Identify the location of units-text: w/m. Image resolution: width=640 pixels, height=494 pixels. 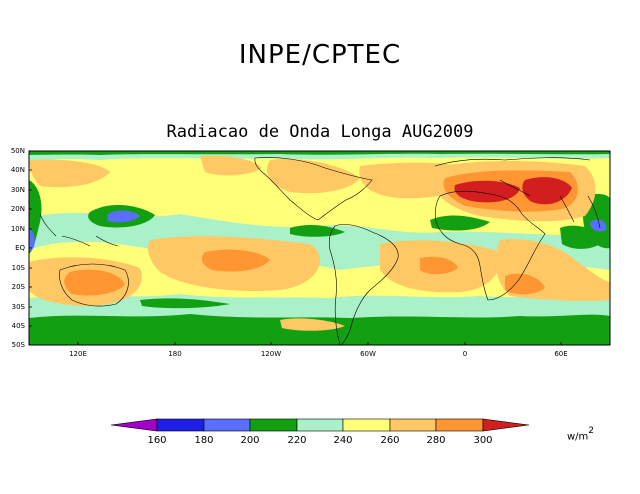
(578, 437).